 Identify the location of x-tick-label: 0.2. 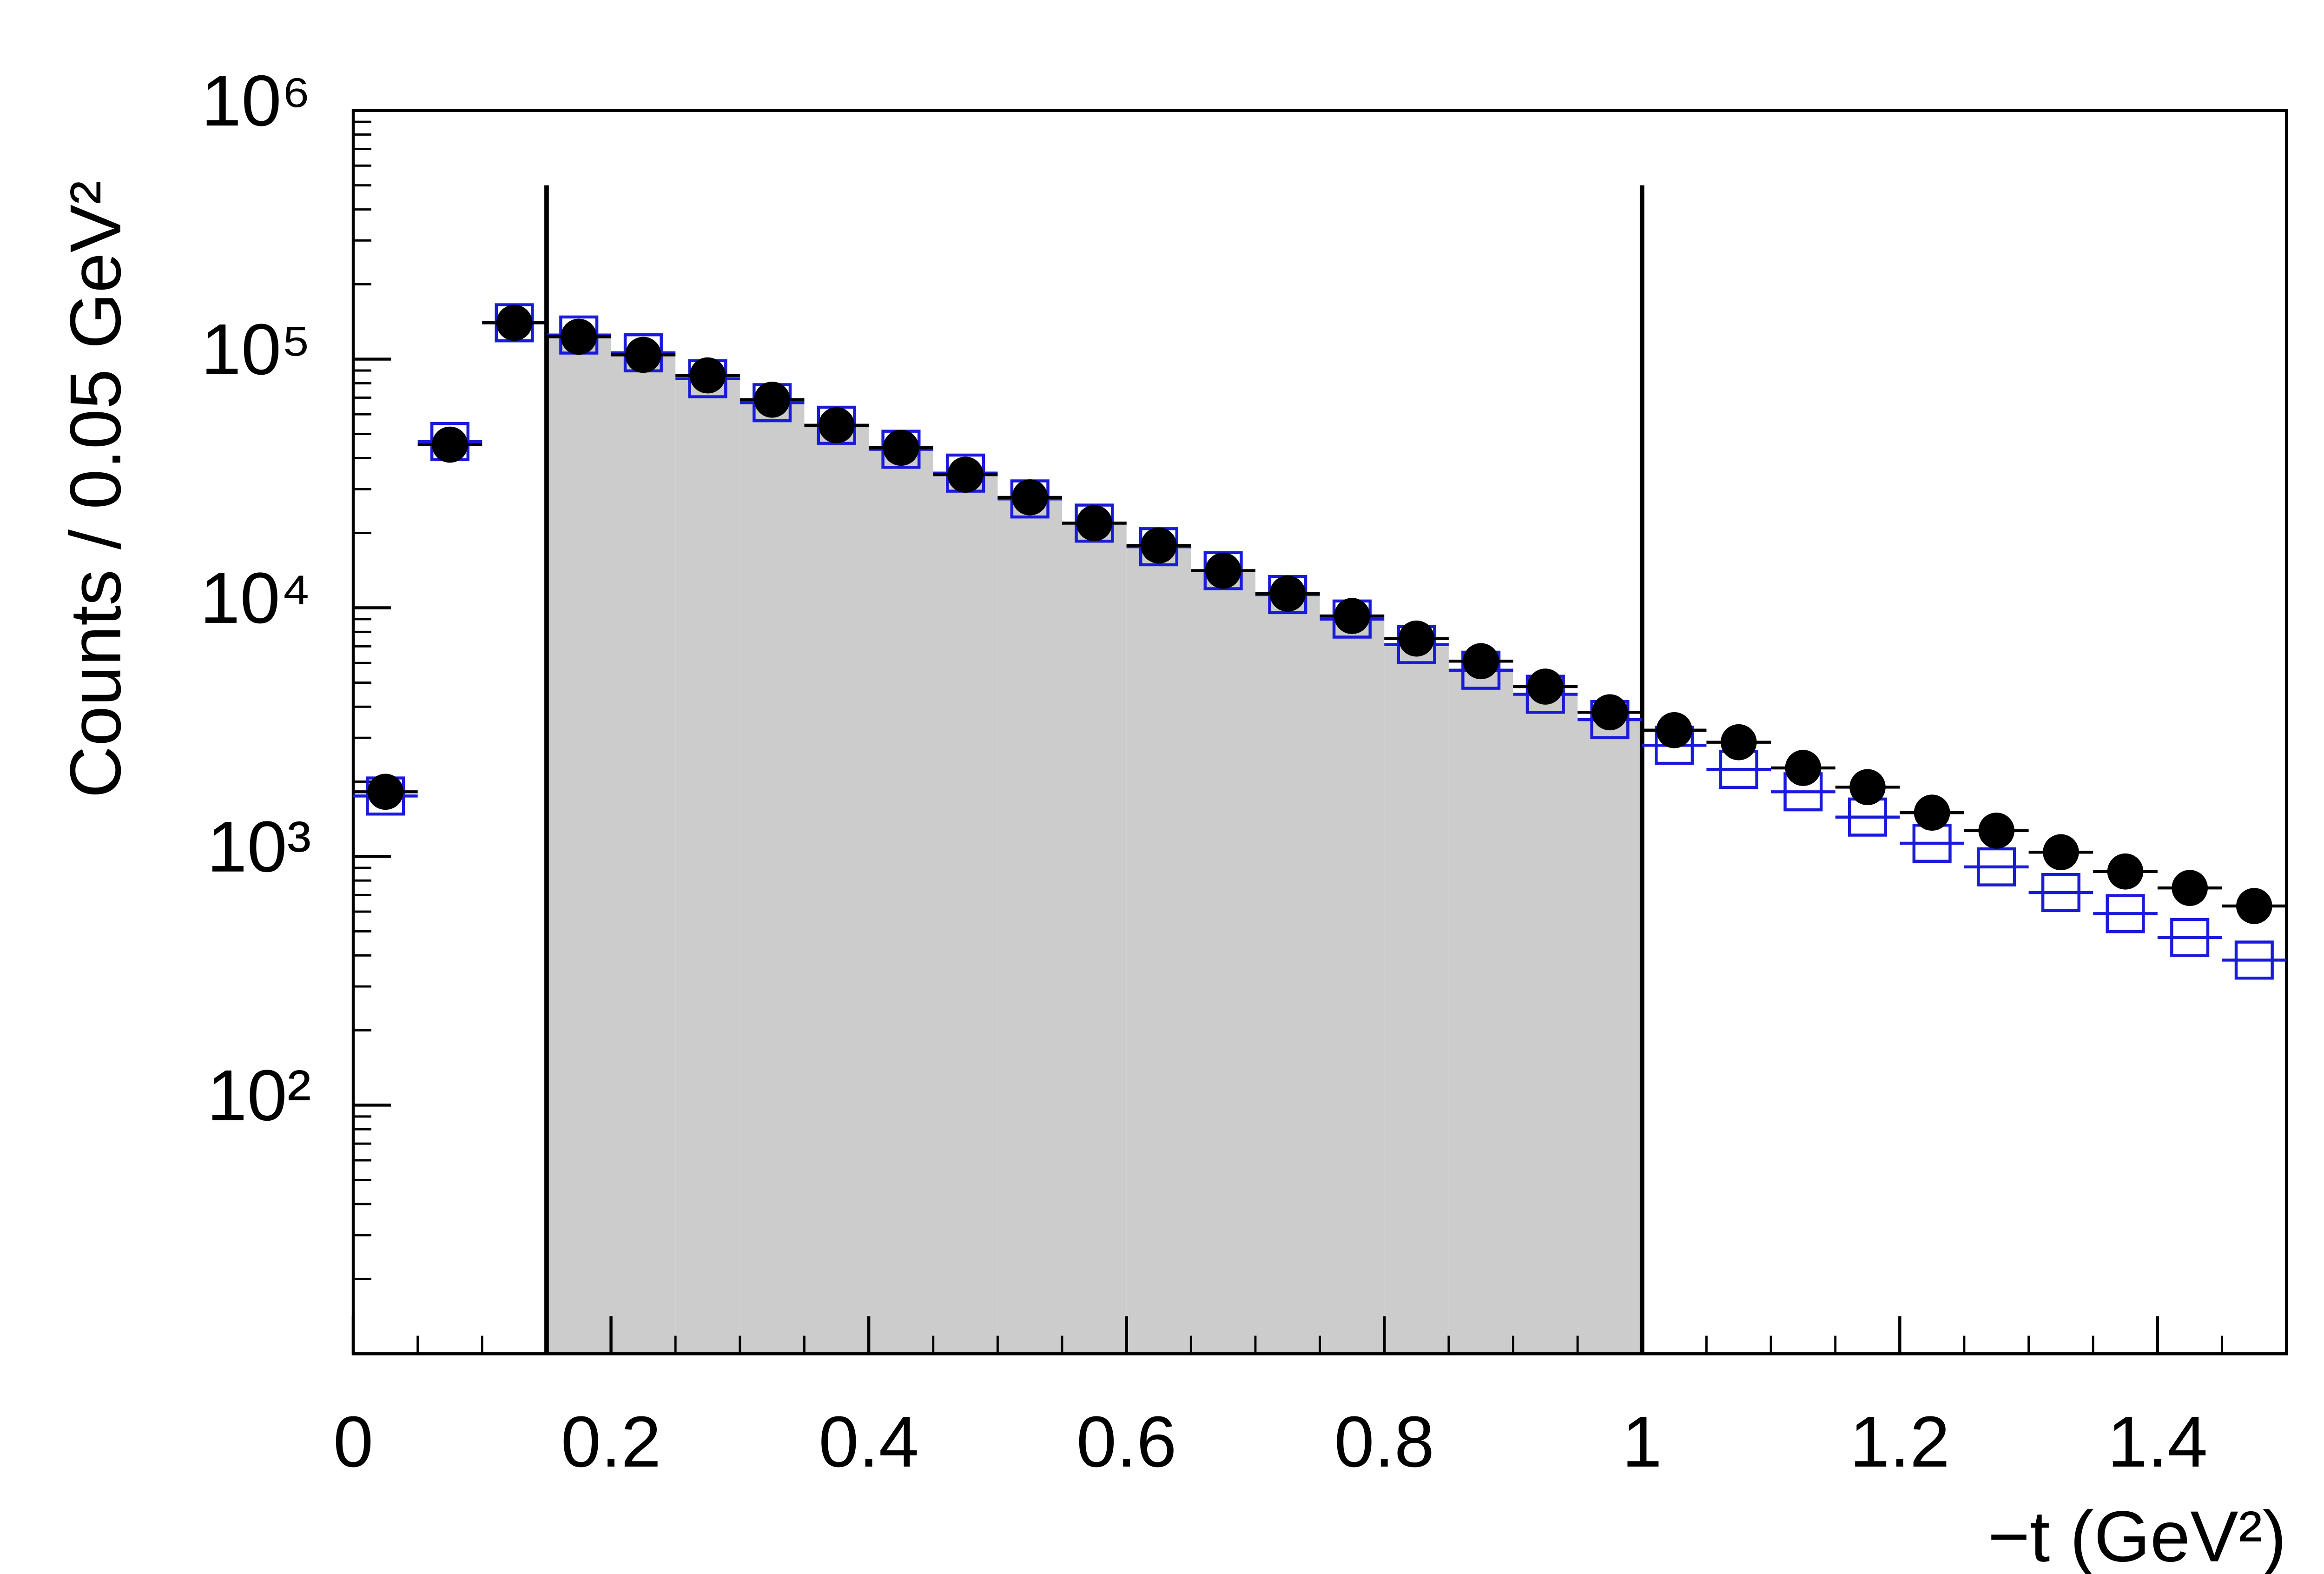
(611, 1441).